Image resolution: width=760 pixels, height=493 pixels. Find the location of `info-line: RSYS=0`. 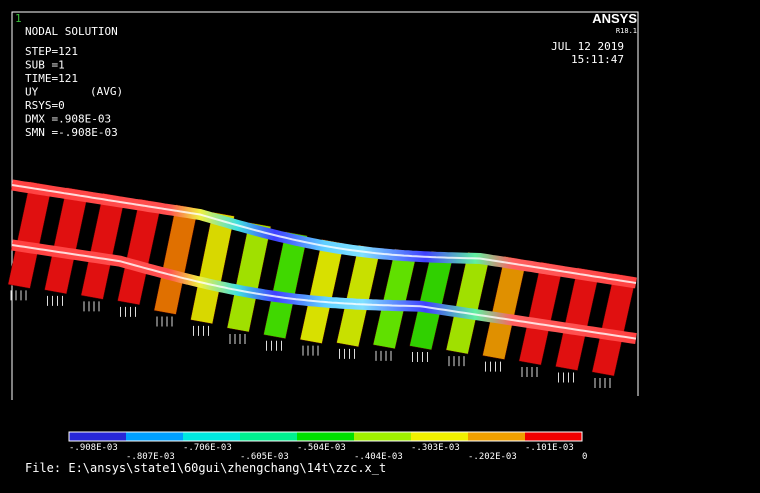

info-line: RSYS=0 is located at coordinates (45, 105).